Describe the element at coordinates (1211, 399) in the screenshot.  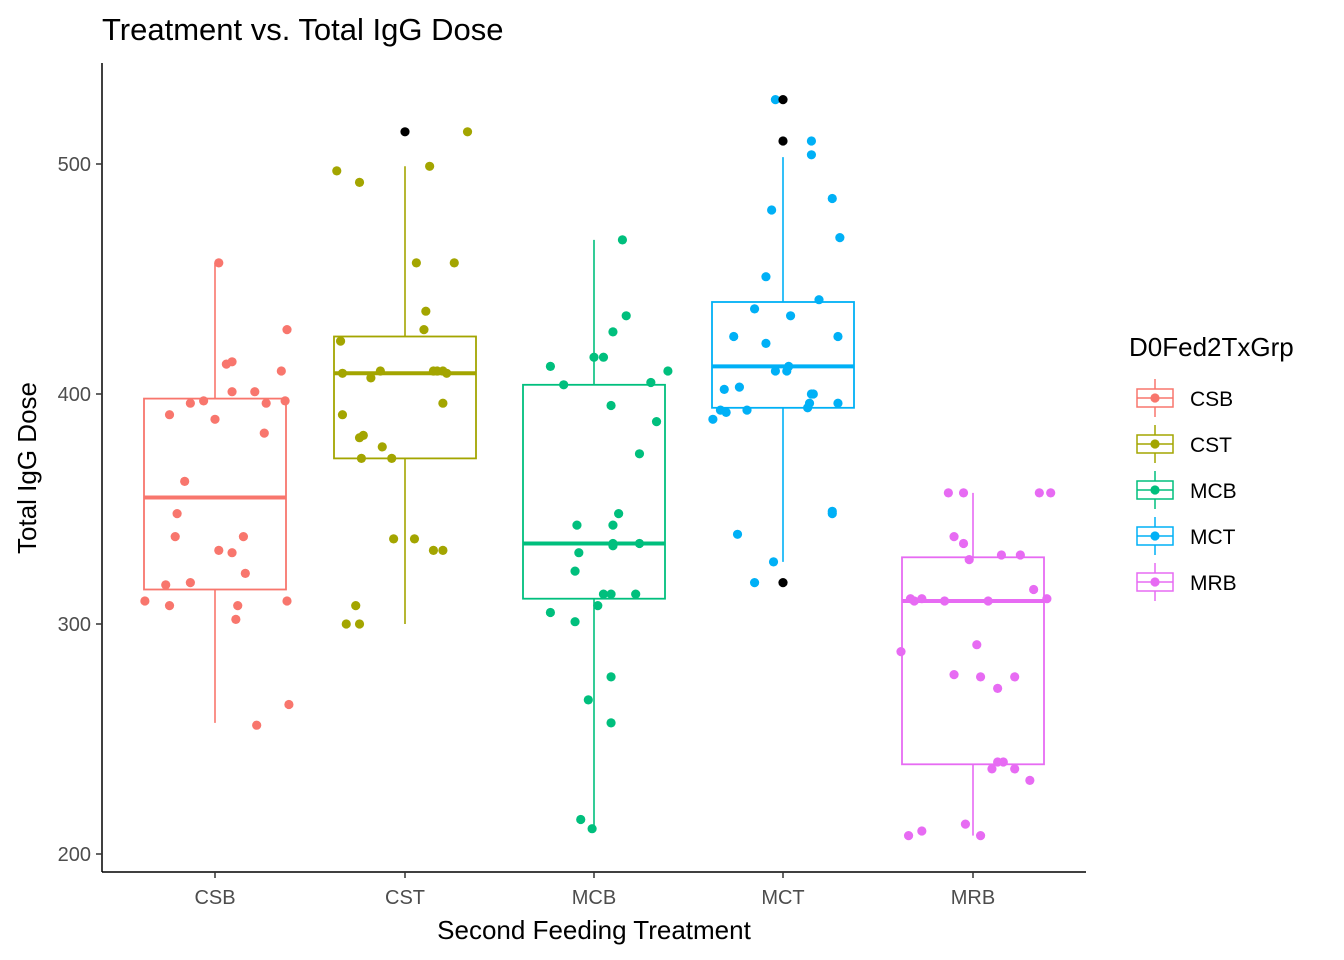
I see `legend-label: CSB` at that location.